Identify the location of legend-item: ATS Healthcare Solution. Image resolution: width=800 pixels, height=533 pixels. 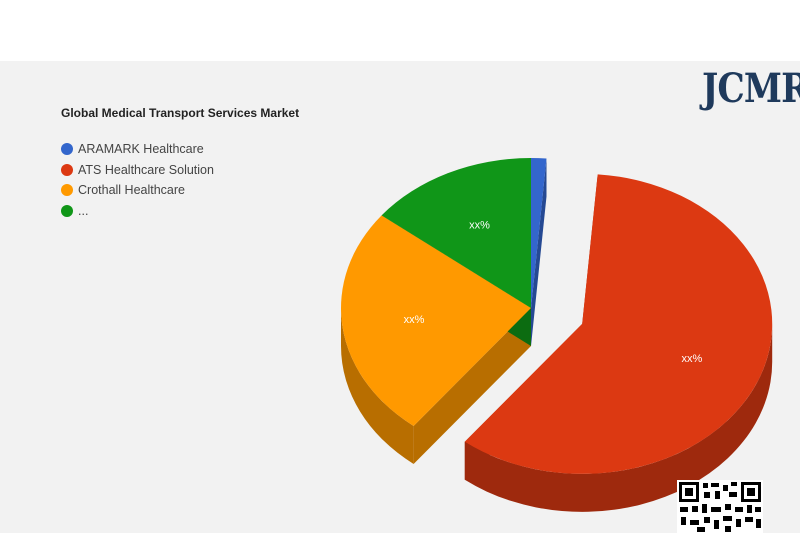
(137, 170).